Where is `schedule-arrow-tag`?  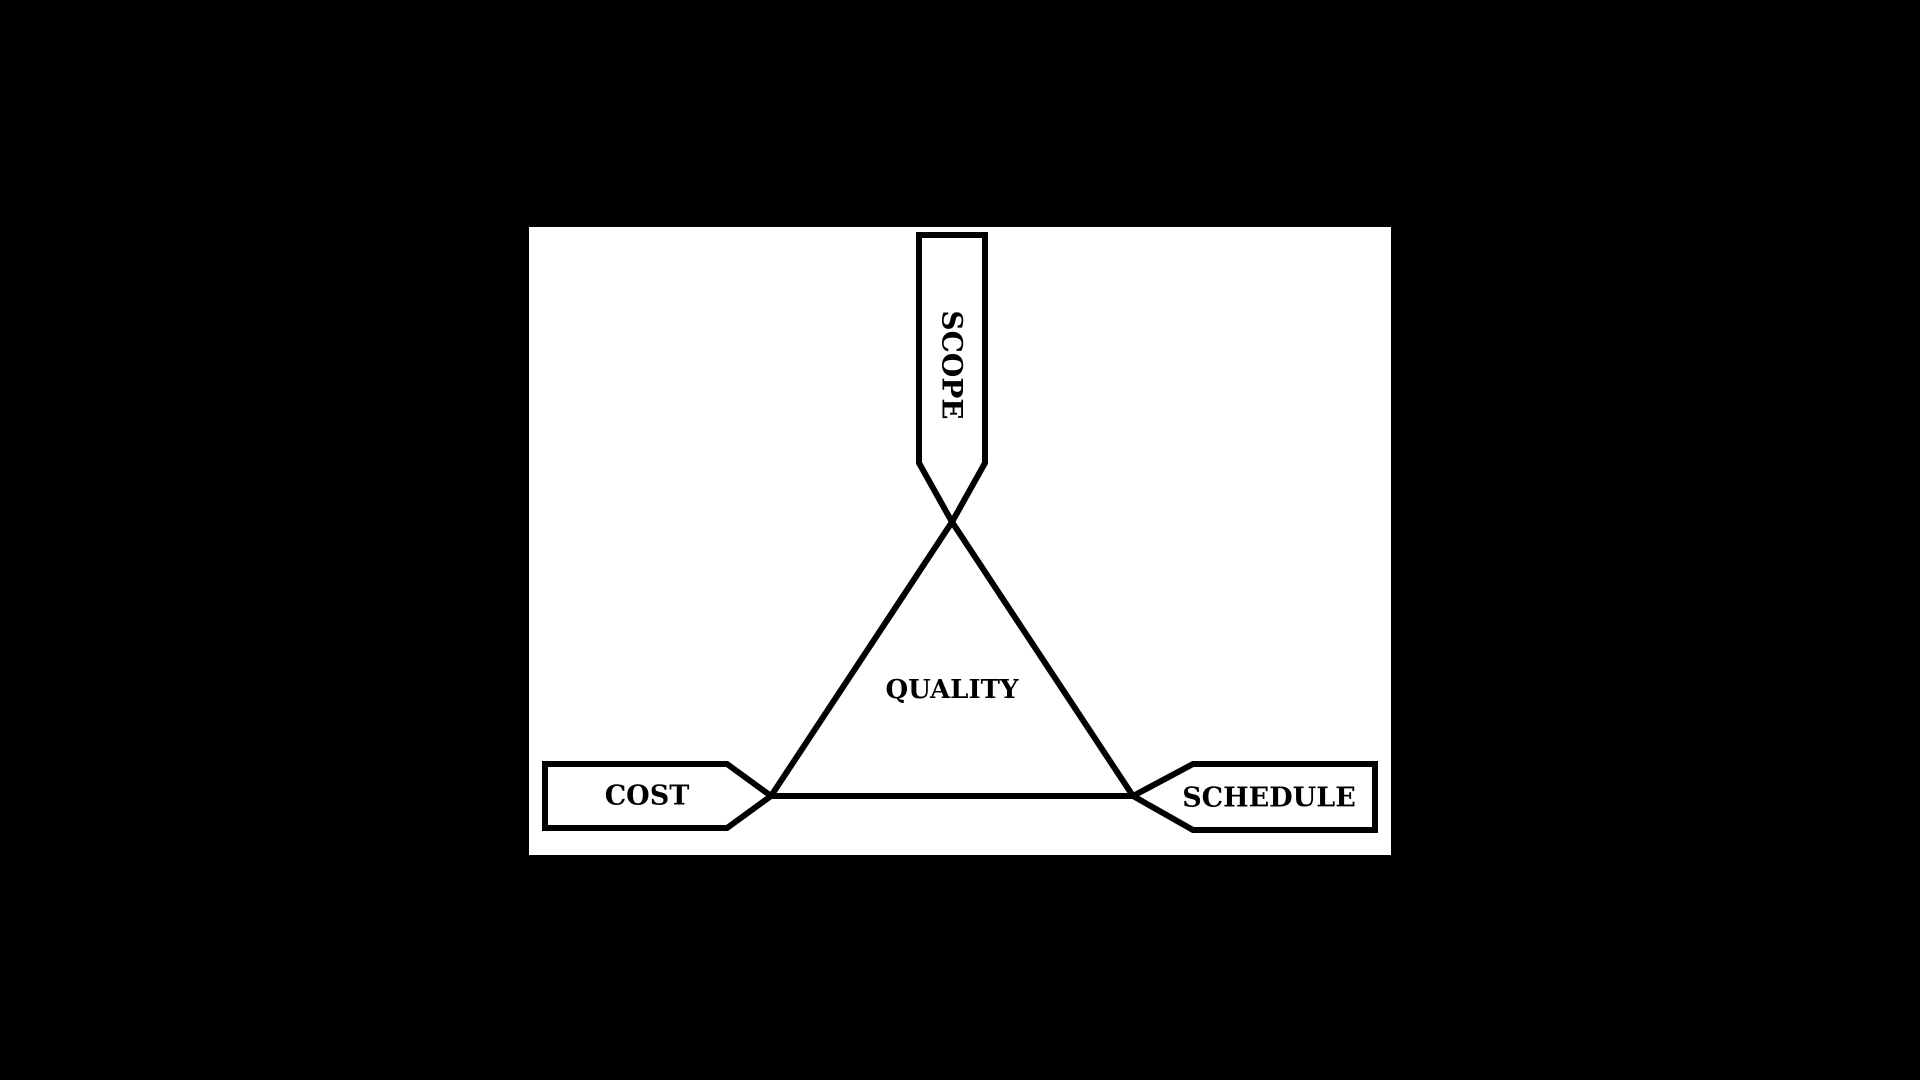
schedule-arrow-tag is located at coordinates (1252, 797).